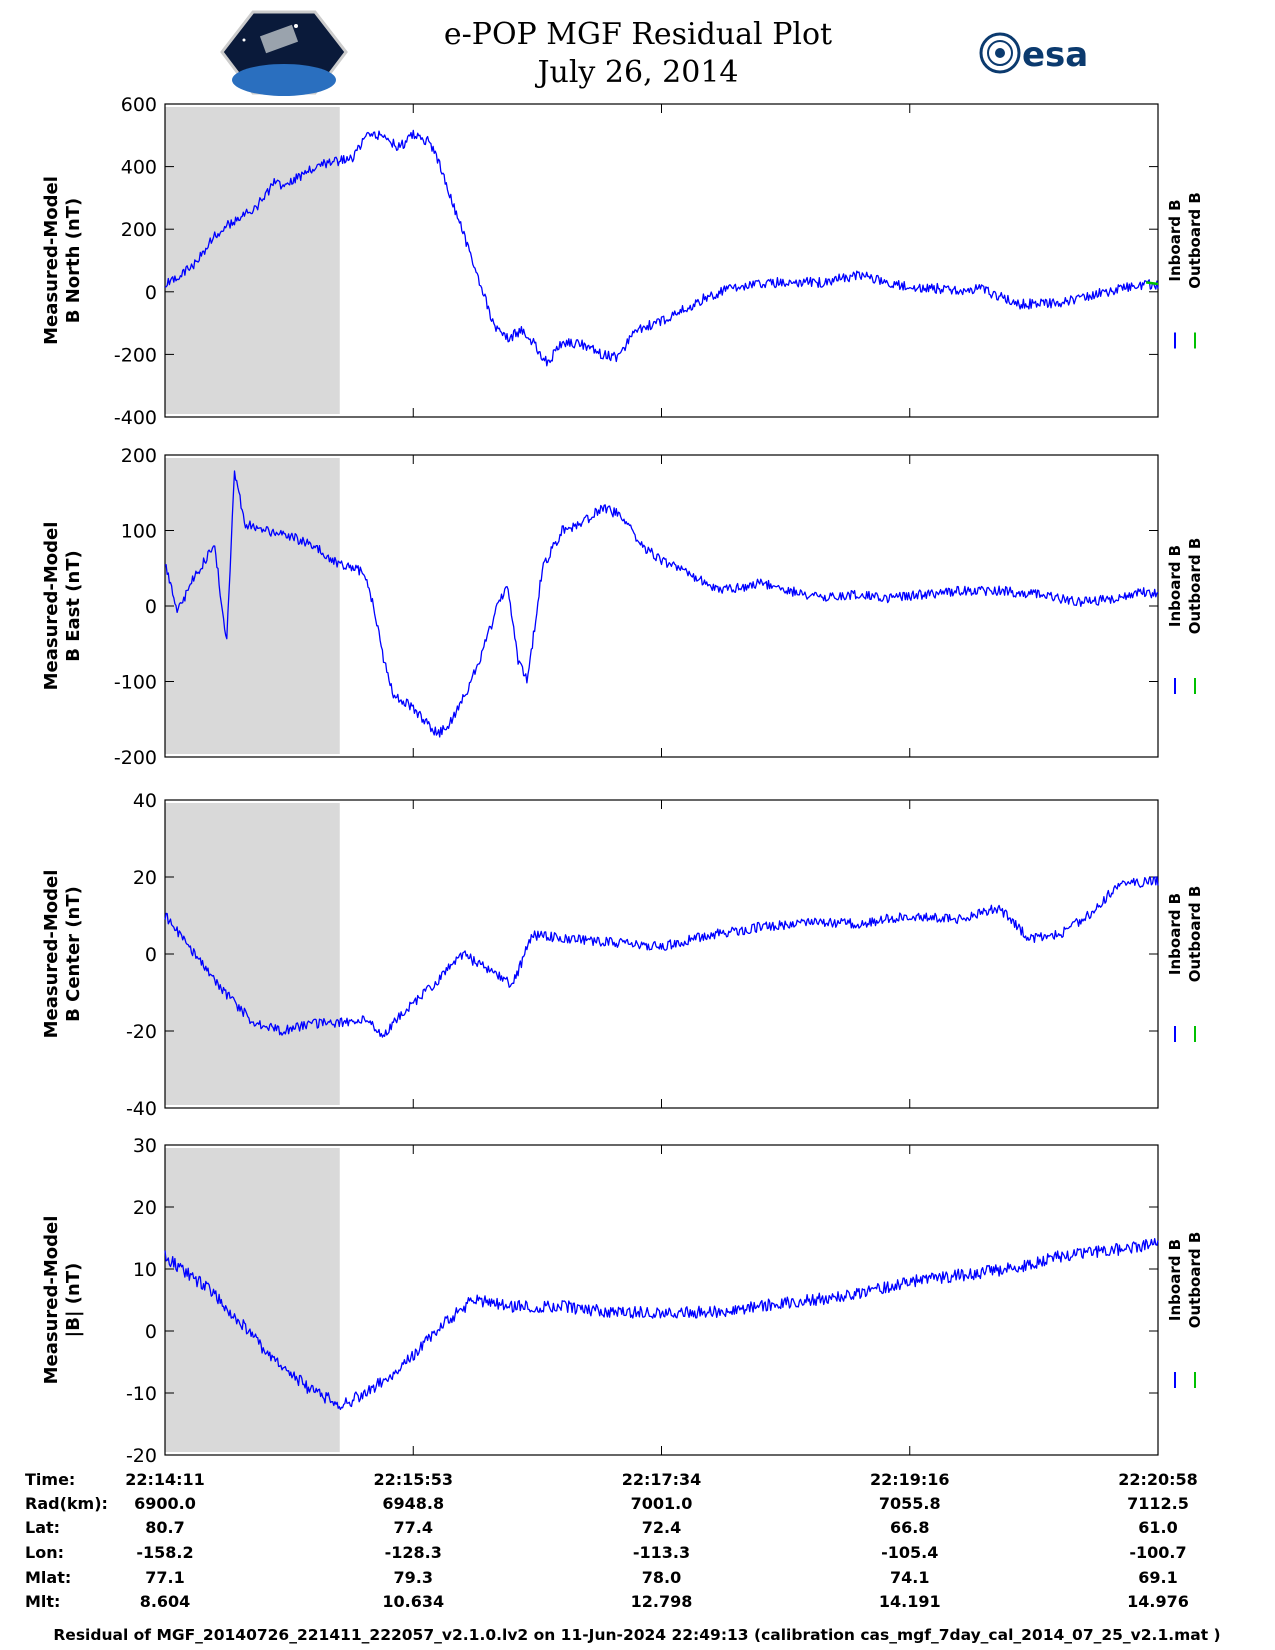 Image resolution: width=1275 pixels, height=1650 pixels. What do you see at coordinates (165, 1479) in the screenshot?
I see `orbit-cell: 22:14:11` at bounding box center [165, 1479].